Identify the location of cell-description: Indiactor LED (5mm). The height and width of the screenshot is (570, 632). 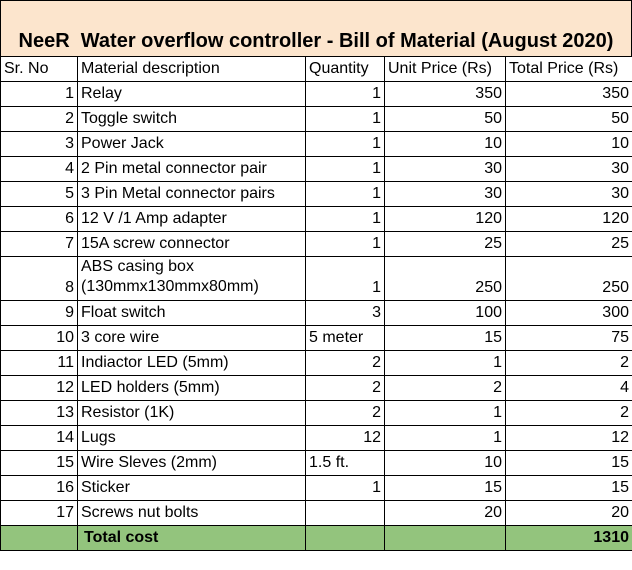
(191, 363).